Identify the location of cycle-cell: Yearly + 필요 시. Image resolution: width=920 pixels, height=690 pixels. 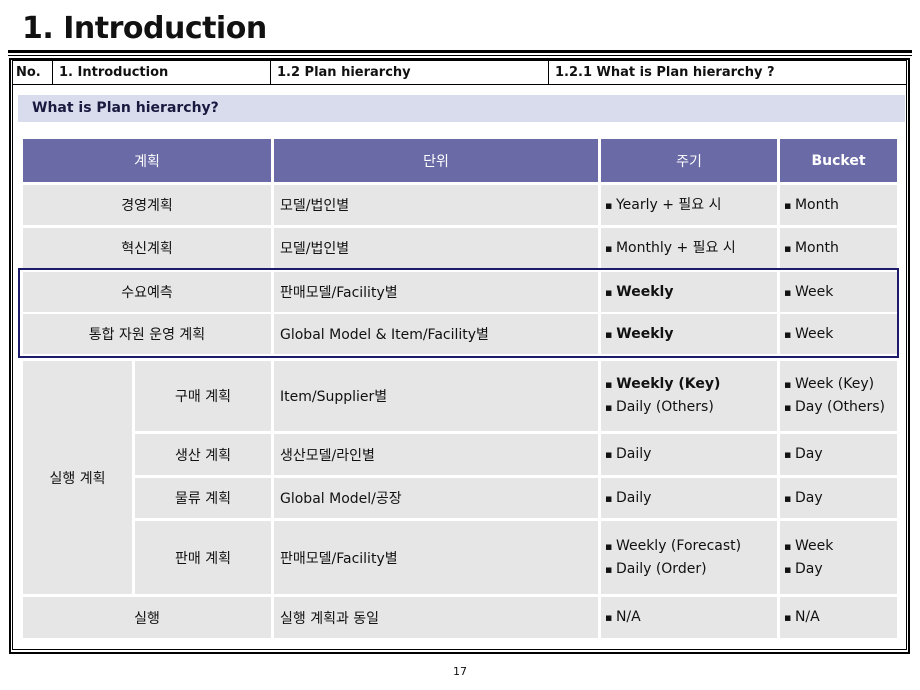
(689, 205).